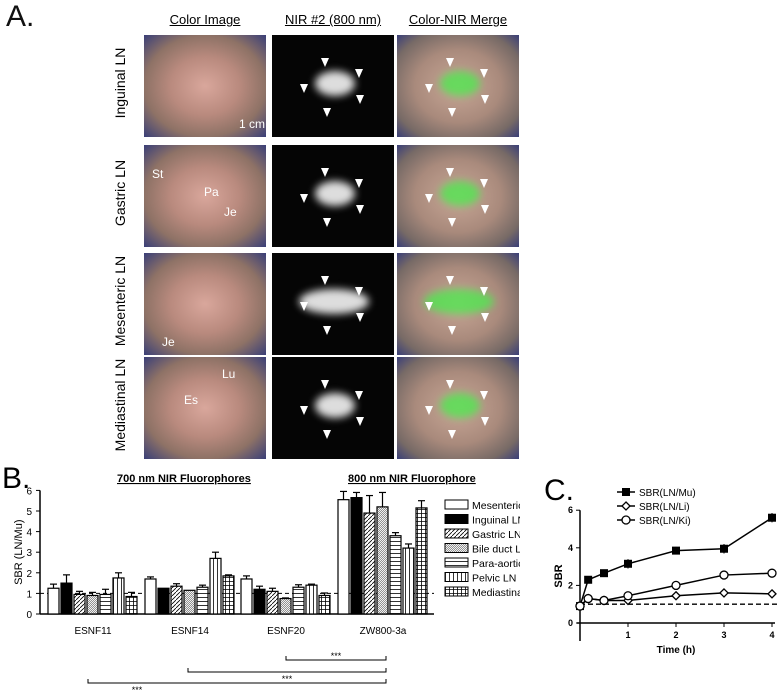 Image resolution: width=781 pixels, height=694 pixels. What do you see at coordinates (29, 553) in the screenshot?
I see `y-tick-label: 3` at bounding box center [29, 553].